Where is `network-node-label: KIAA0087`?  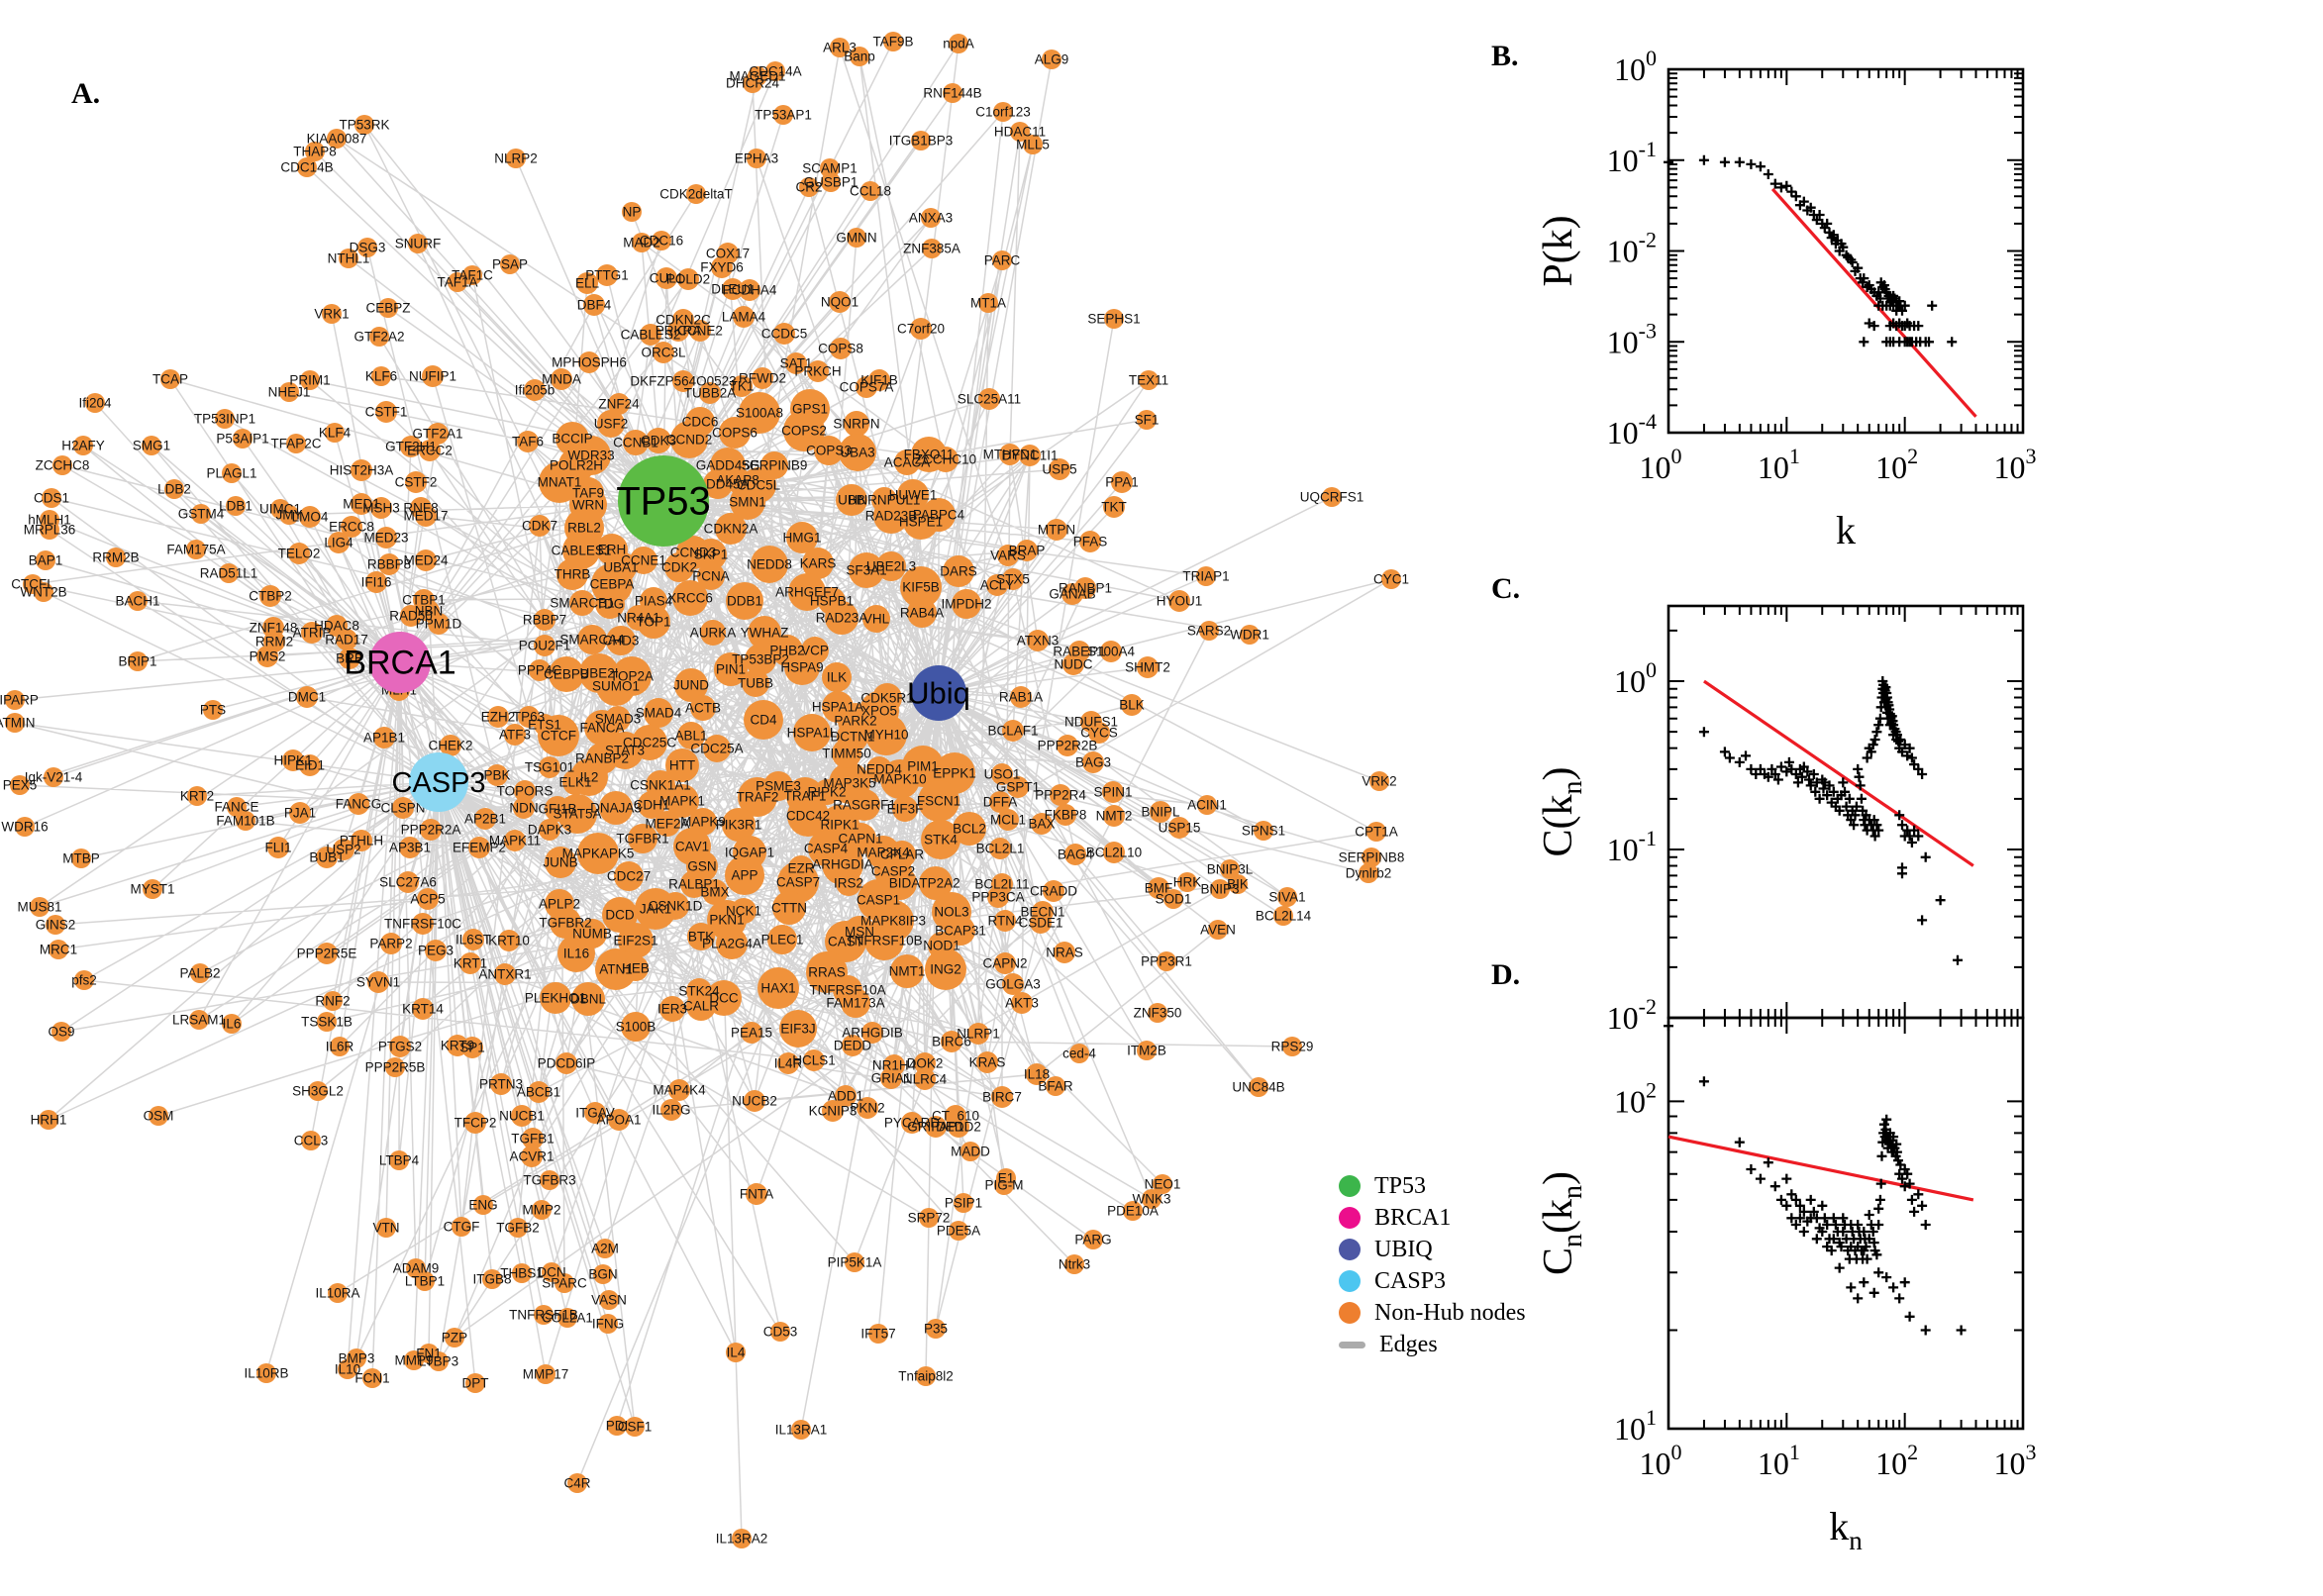 network-node-label: KIAA0087 is located at coordinates (337, 139).